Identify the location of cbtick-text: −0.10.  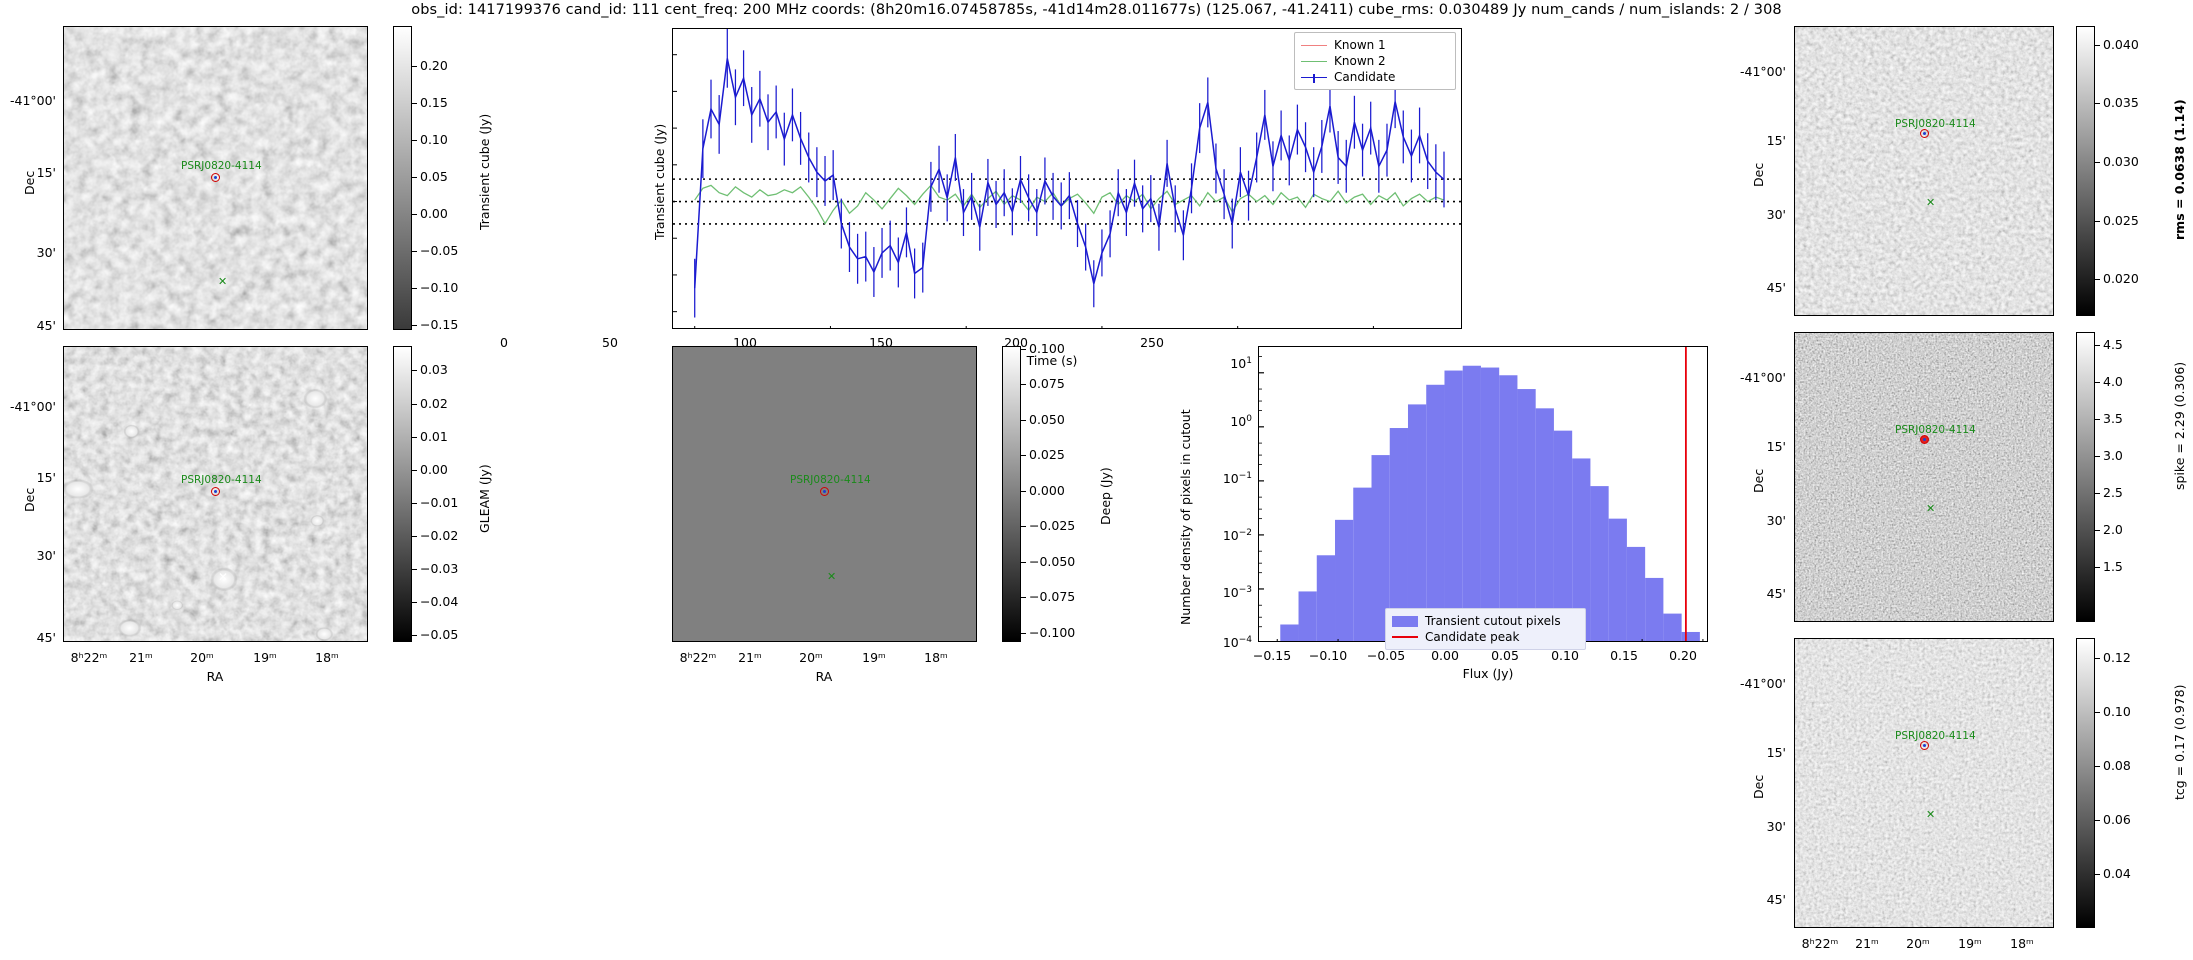
(439, 287).